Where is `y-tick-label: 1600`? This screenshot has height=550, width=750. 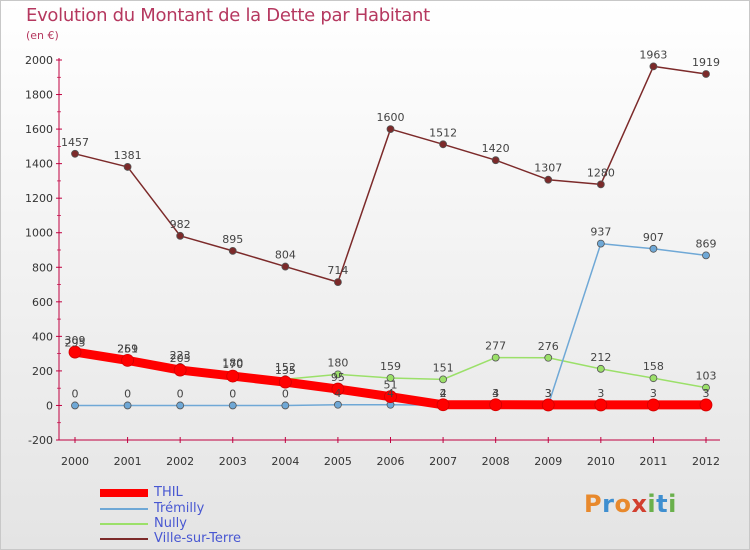
y-tick-label: 1600 is located at coordinates (39, 129).